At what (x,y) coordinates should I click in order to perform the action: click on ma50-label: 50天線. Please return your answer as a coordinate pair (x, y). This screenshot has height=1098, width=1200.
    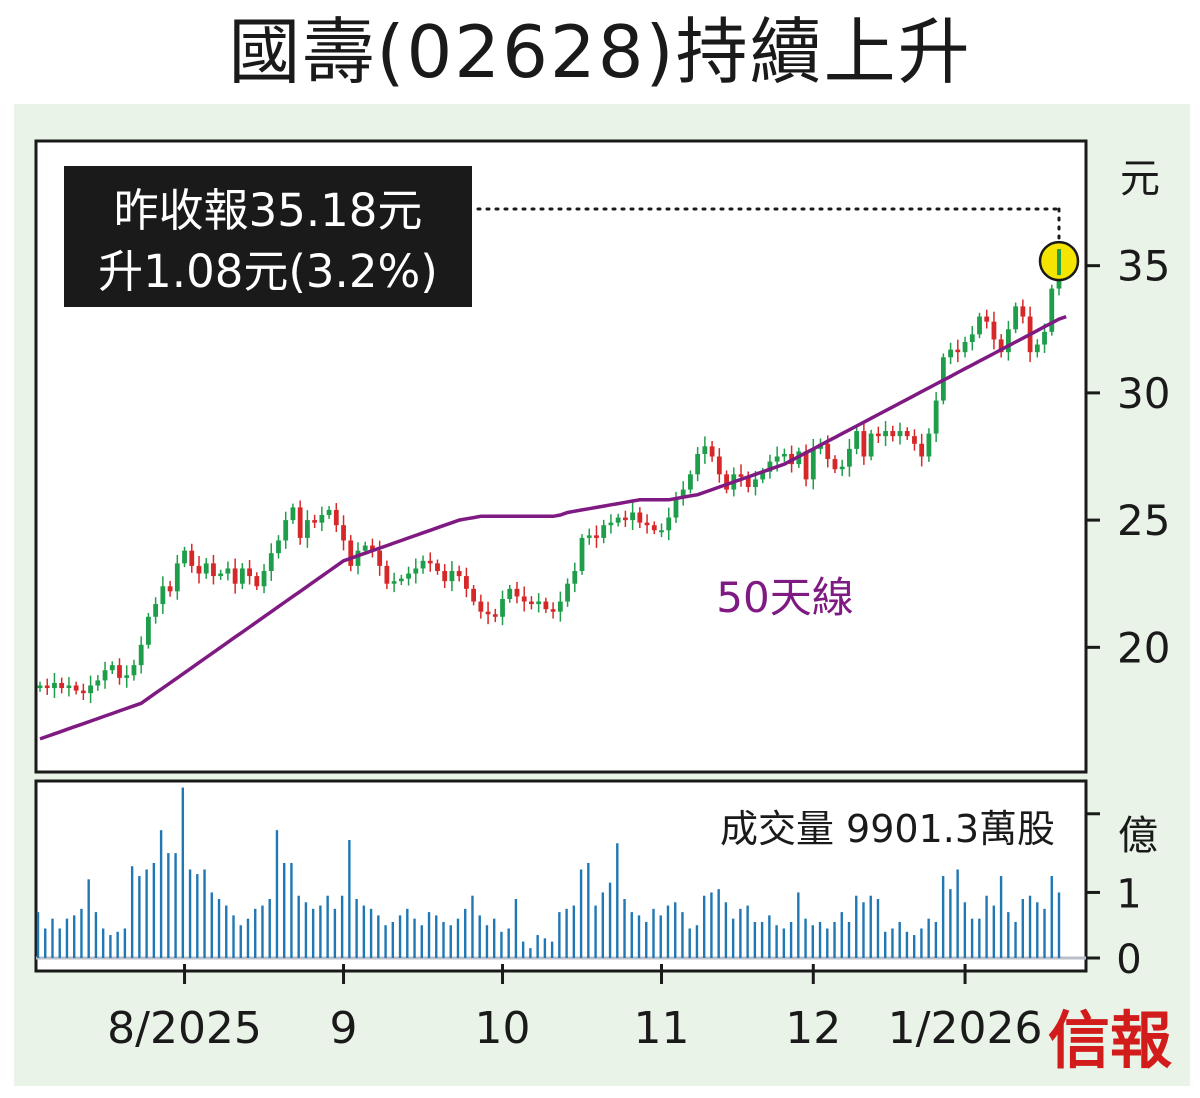
    Looking at the image, I should click on (784, 597).